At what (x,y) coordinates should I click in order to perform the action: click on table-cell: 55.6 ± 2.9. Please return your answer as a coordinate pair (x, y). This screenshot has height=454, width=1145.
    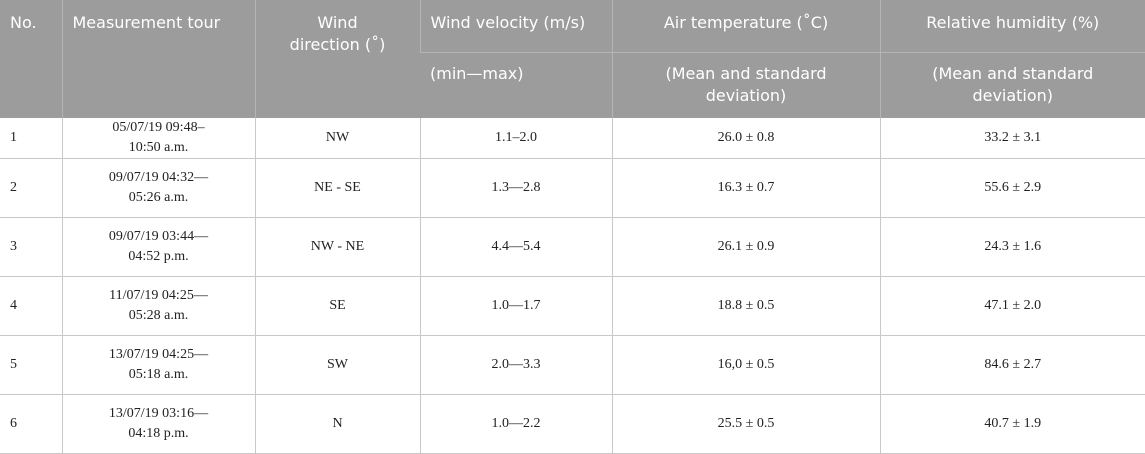
    Looking at the image, I should click on (1012, 188).